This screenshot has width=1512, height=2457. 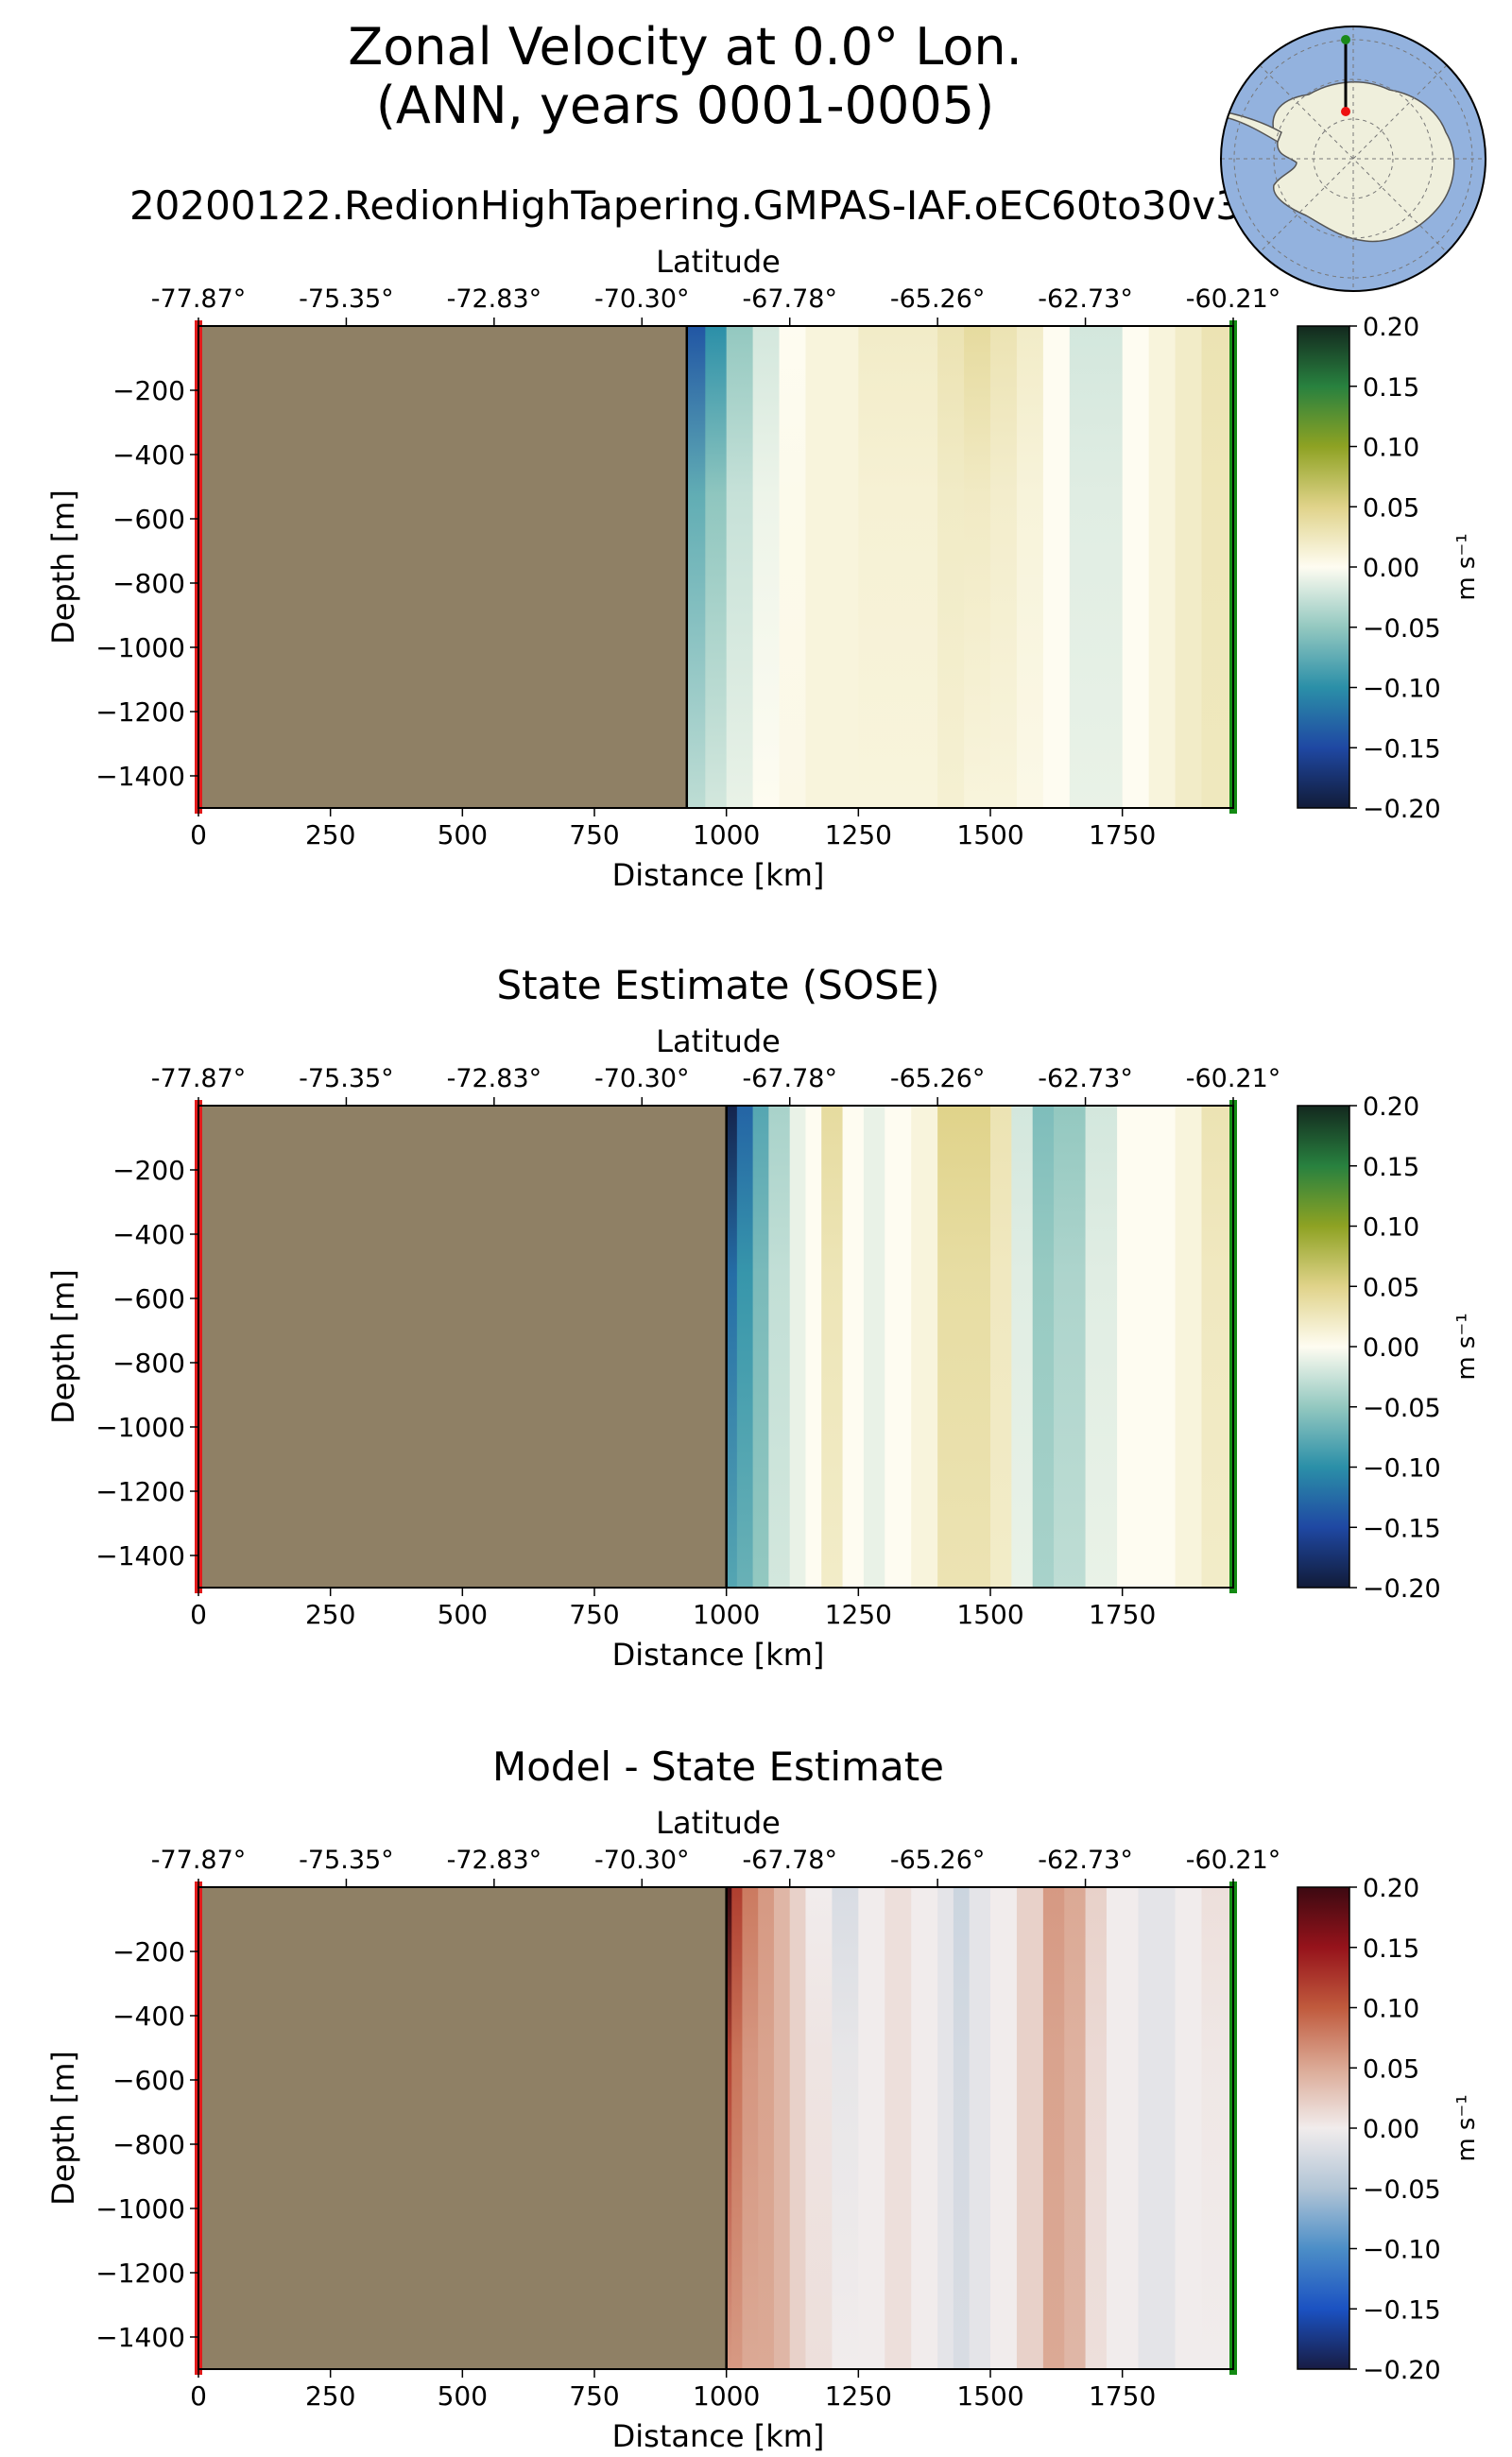 What do you see at coordinates (1402, 2370) in the screenshot?
I see `colorbar-tick-label: −0.20` at bounding box center [1402, 2370].